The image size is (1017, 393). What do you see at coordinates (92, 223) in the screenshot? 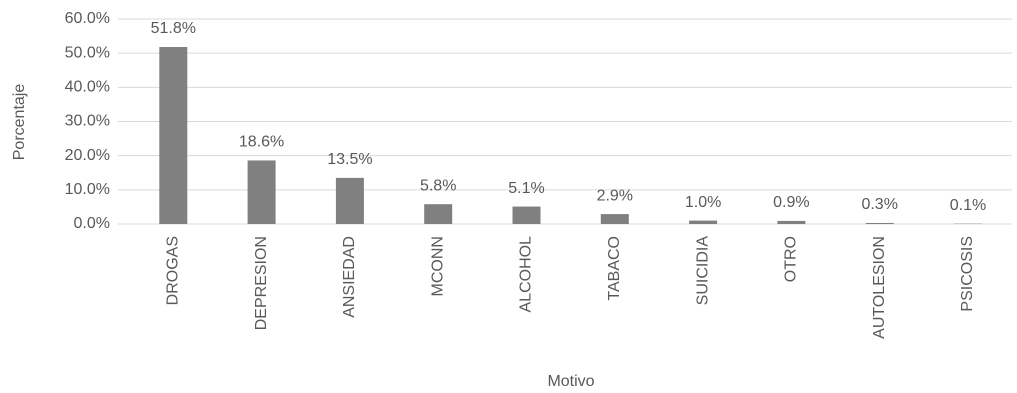
I see `y-tick-label: 0.0%` at bounding box center [92, 223].